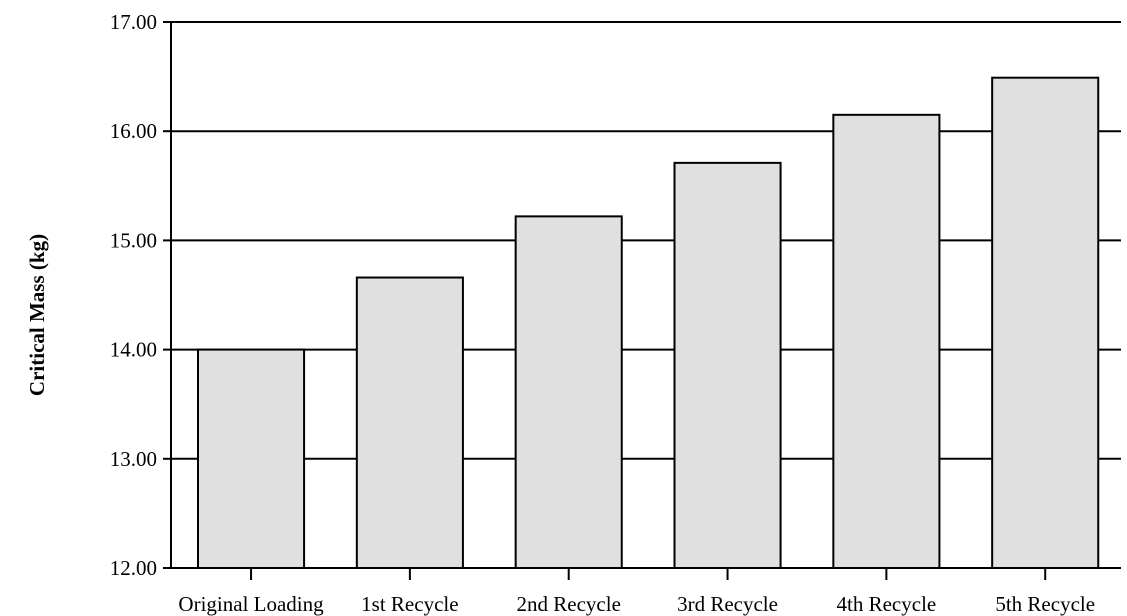 The width and height of the screenshot is (1127, 616). Describe the element at coordinates (133, 131) in the screenshot. I see `y-tick-label: 16.00` at that location.